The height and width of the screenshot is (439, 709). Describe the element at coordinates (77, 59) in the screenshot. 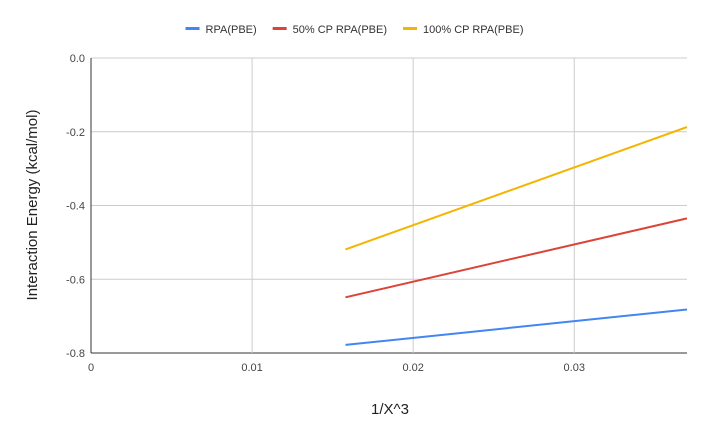

I see `y-tick-label: 0.0` at that location.